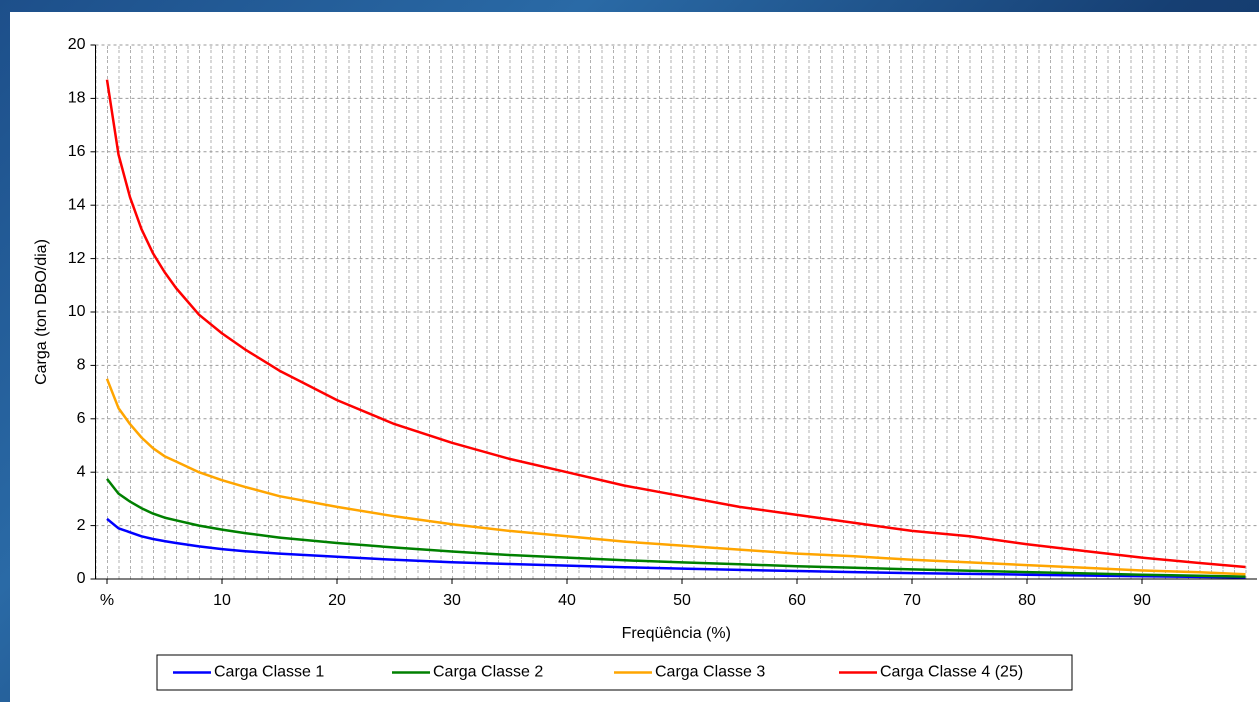 This screenshot has height=702, width=1259. Describe the element at coordinates (951, 672) in the screenshot. I see `legend-label: Carga Classe 4 (25)` at that location.